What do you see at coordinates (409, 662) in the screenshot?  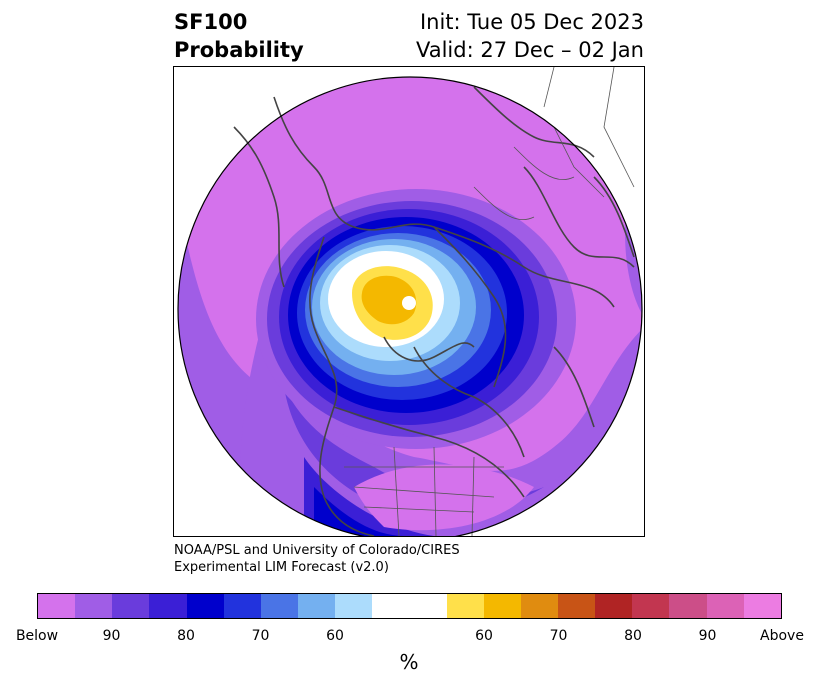 I see `colorbar-unit-label: %` at bounding box center [409, 662].